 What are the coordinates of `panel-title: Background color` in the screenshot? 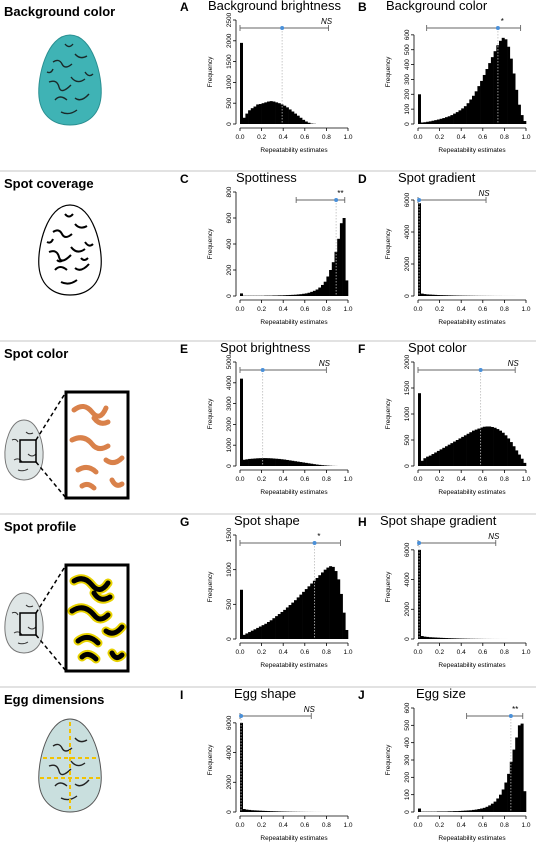 It's located at (437, 6).